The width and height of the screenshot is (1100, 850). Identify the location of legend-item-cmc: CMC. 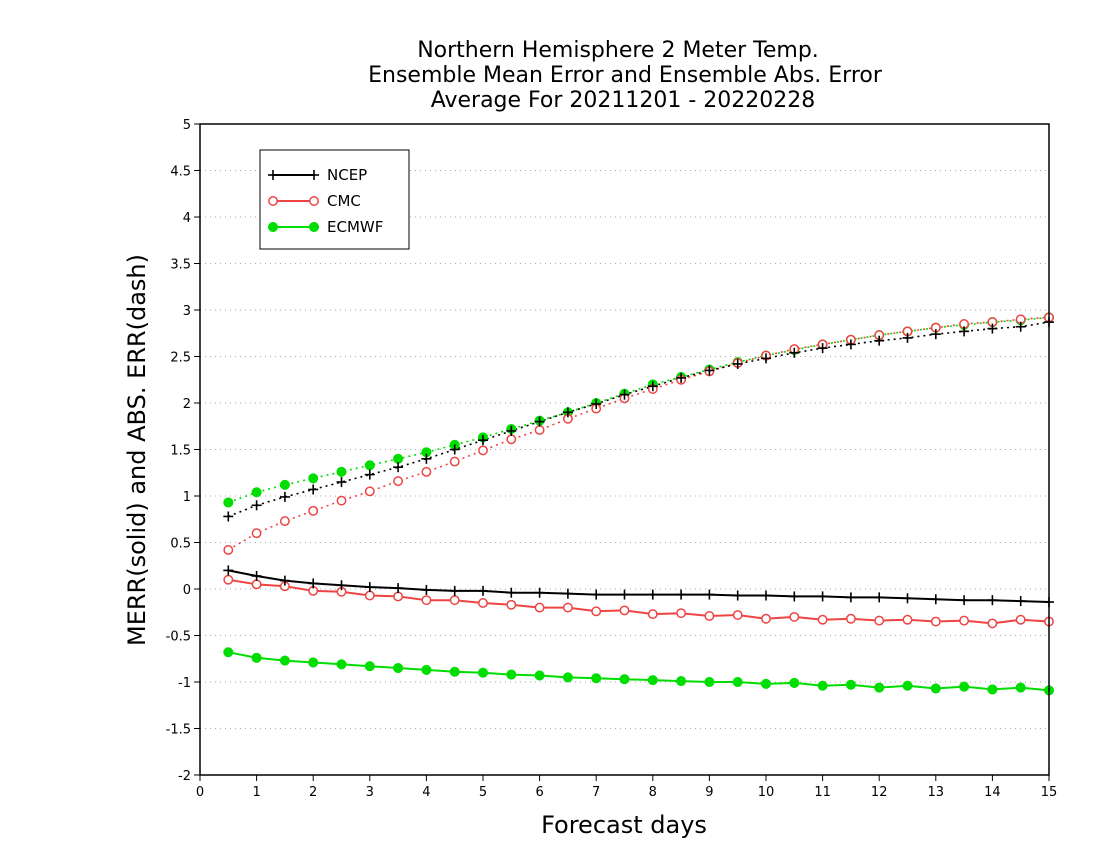
(314, 201).